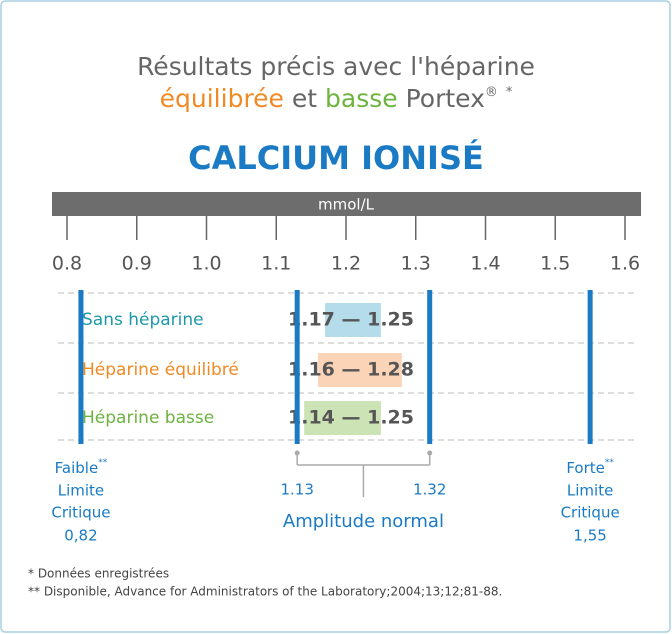 This screenshot has height=634, width=672. Describe the element at coordinates (77, 468) in the screenshot. I see `limit-name-text: Faible` at that location.